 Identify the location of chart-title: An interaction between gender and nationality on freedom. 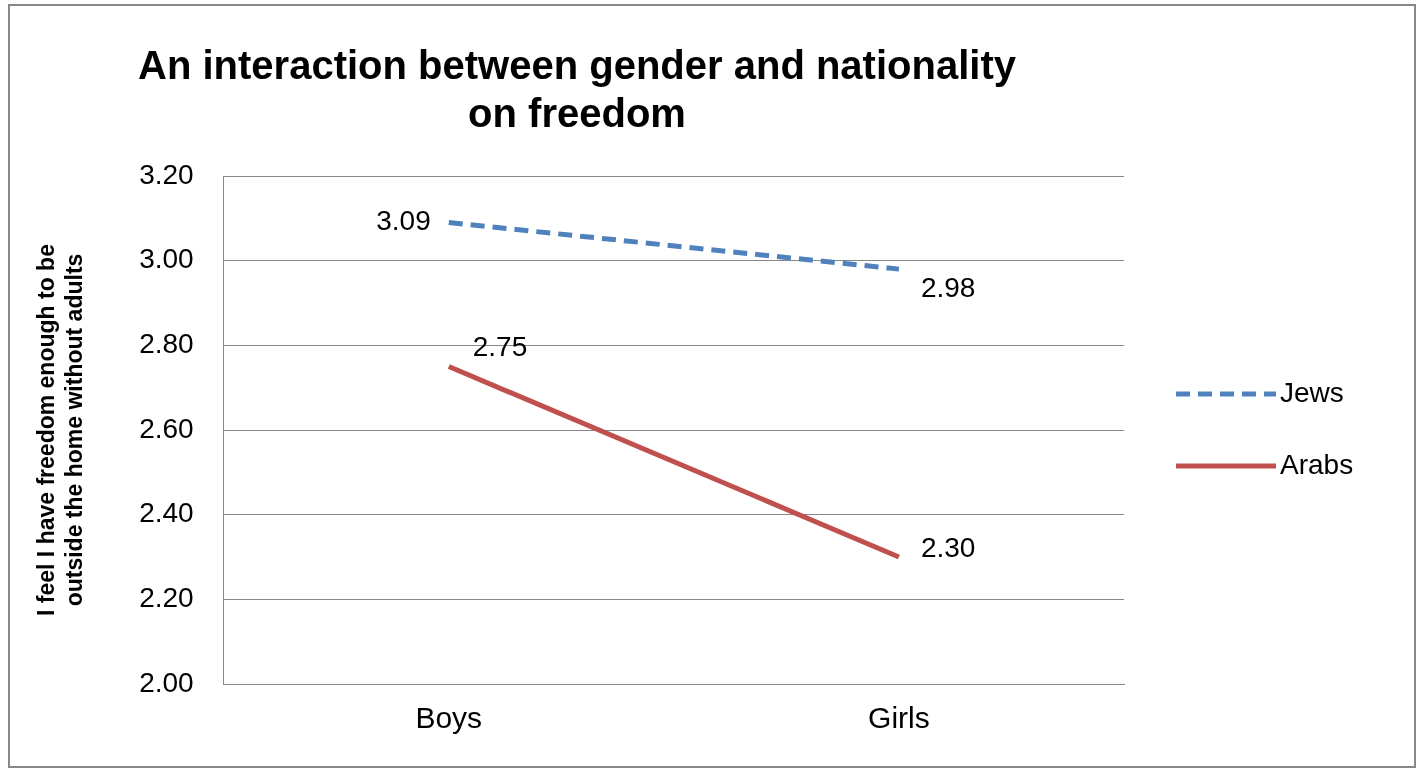
(577, 89).